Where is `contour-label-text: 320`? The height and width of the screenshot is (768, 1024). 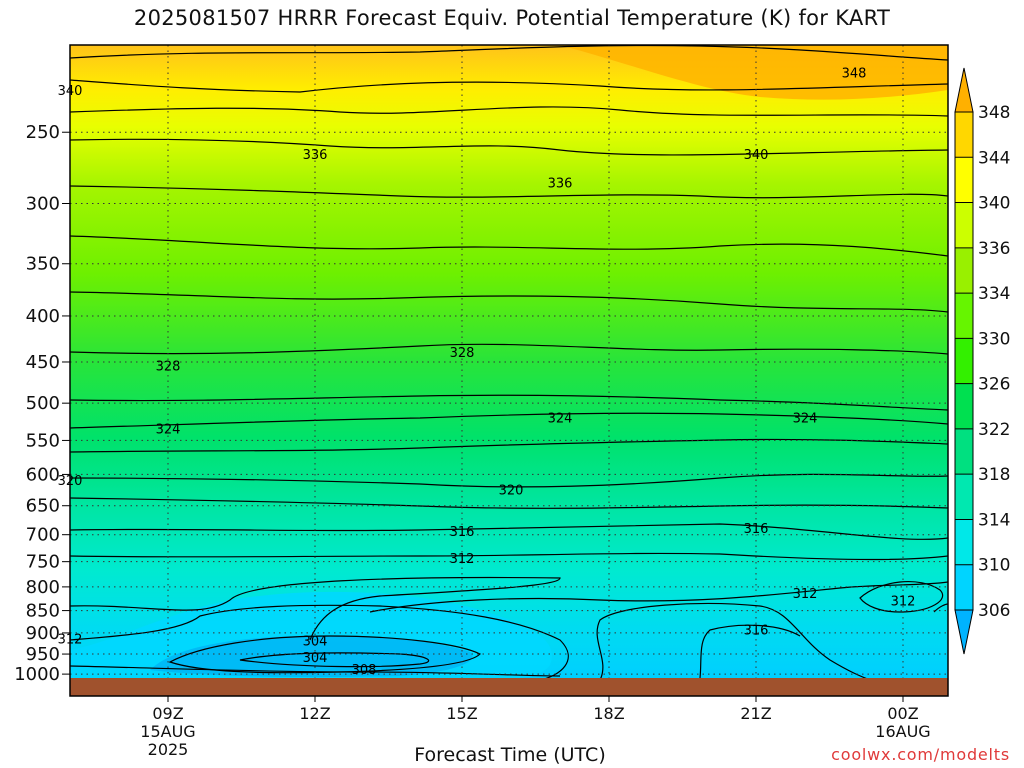 contour-label-text: 320 is located at coordinates (511, 490).